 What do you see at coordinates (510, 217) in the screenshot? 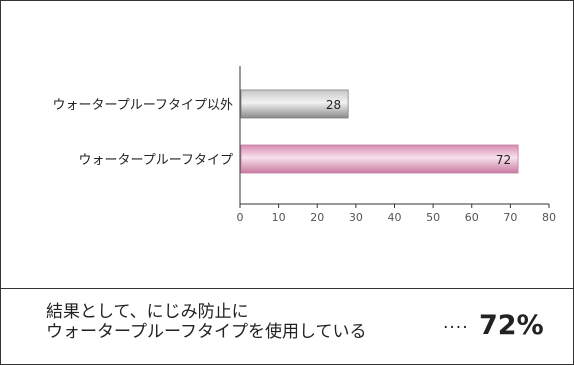
I see `x-tick-label-70: 70` at bounding box center [510, 217].